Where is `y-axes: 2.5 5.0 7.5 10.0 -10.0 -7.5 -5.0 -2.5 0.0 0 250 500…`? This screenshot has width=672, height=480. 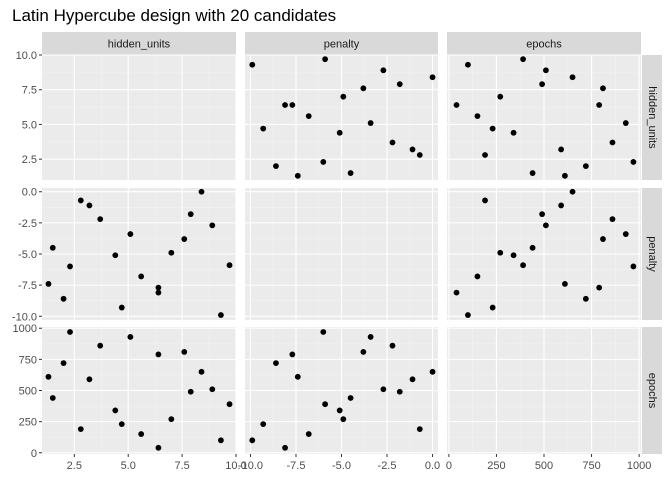 y-axes: 2.5 5.0 7.5 10.0 -10.0 -7.5 -5.0 -2.5 0.0 0 250 500… is located at coordinates (27, 255).